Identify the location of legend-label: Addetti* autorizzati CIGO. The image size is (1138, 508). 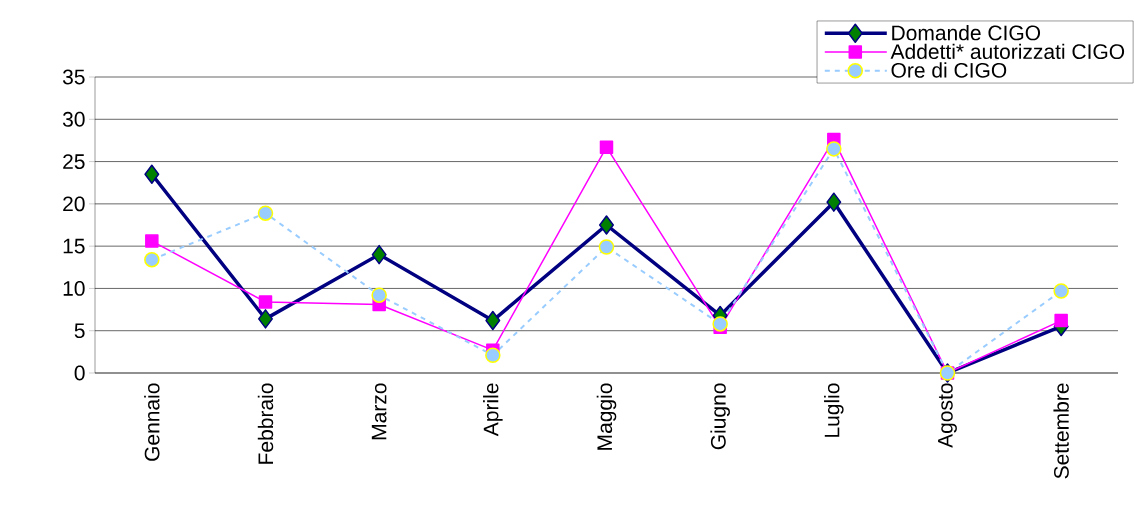
(1007, 51).